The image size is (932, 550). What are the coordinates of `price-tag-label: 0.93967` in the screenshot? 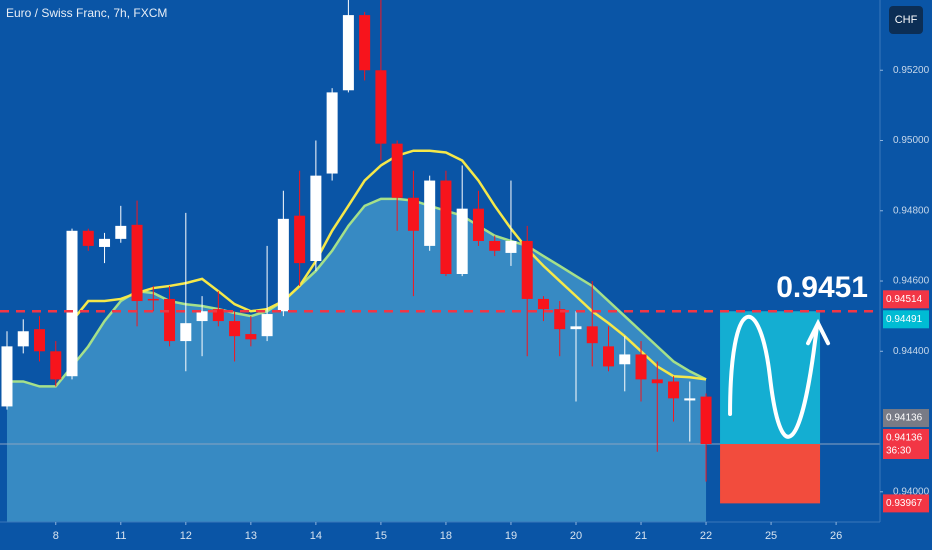 It's located at (904, 503).